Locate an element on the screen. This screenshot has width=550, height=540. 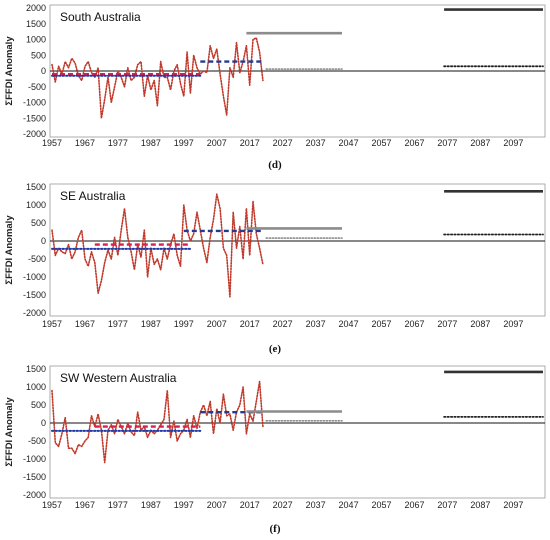
panel-label: (d) is located at coordinates (275, 165).